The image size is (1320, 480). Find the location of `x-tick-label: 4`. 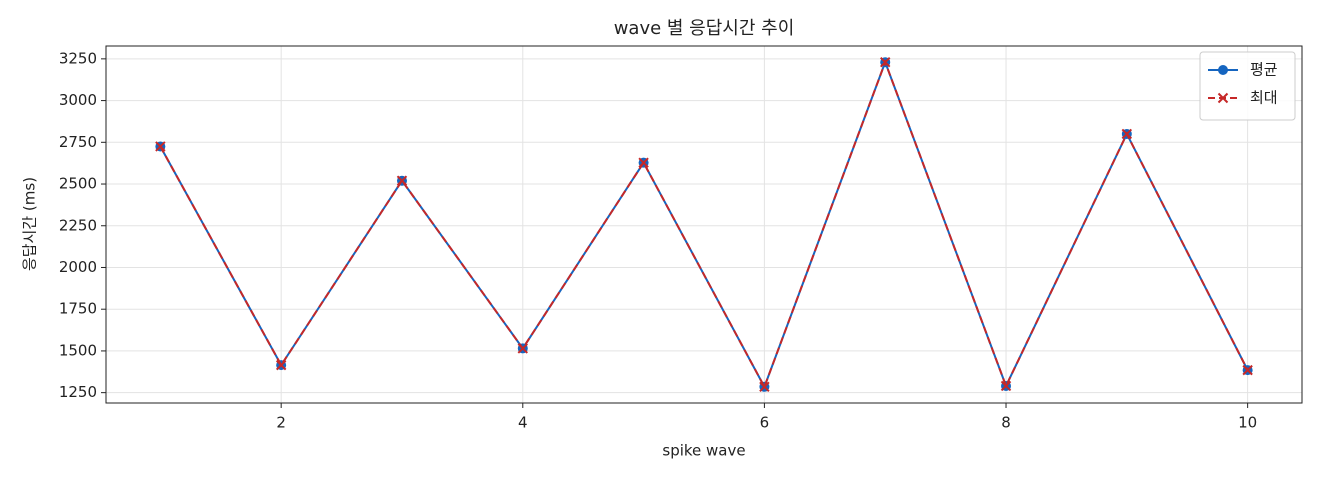

x-tick-label: 4 is located at coordinates (523, 423).